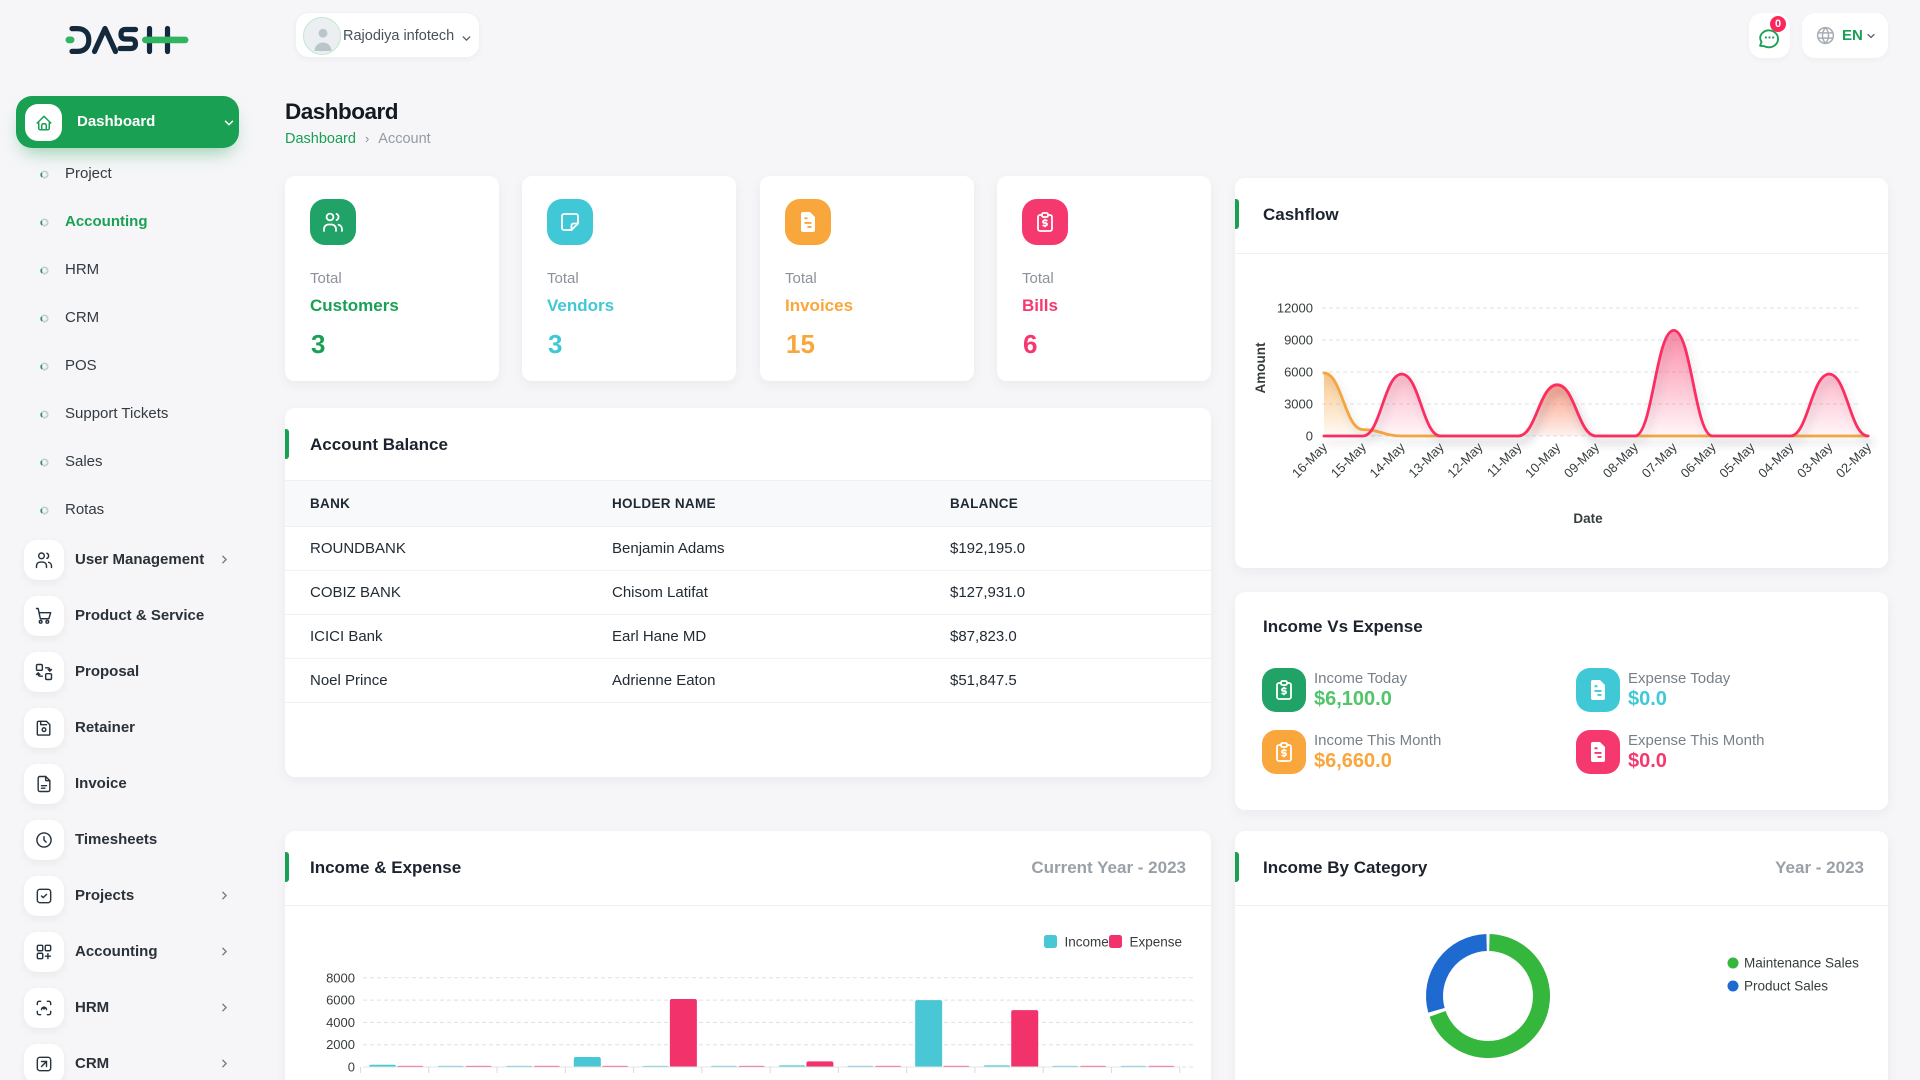 This screenshot has width=1920, height=1080. Describe the element at coordinates (340, 1044) in the screenshot. I see `svg-text: 2000` at that location.